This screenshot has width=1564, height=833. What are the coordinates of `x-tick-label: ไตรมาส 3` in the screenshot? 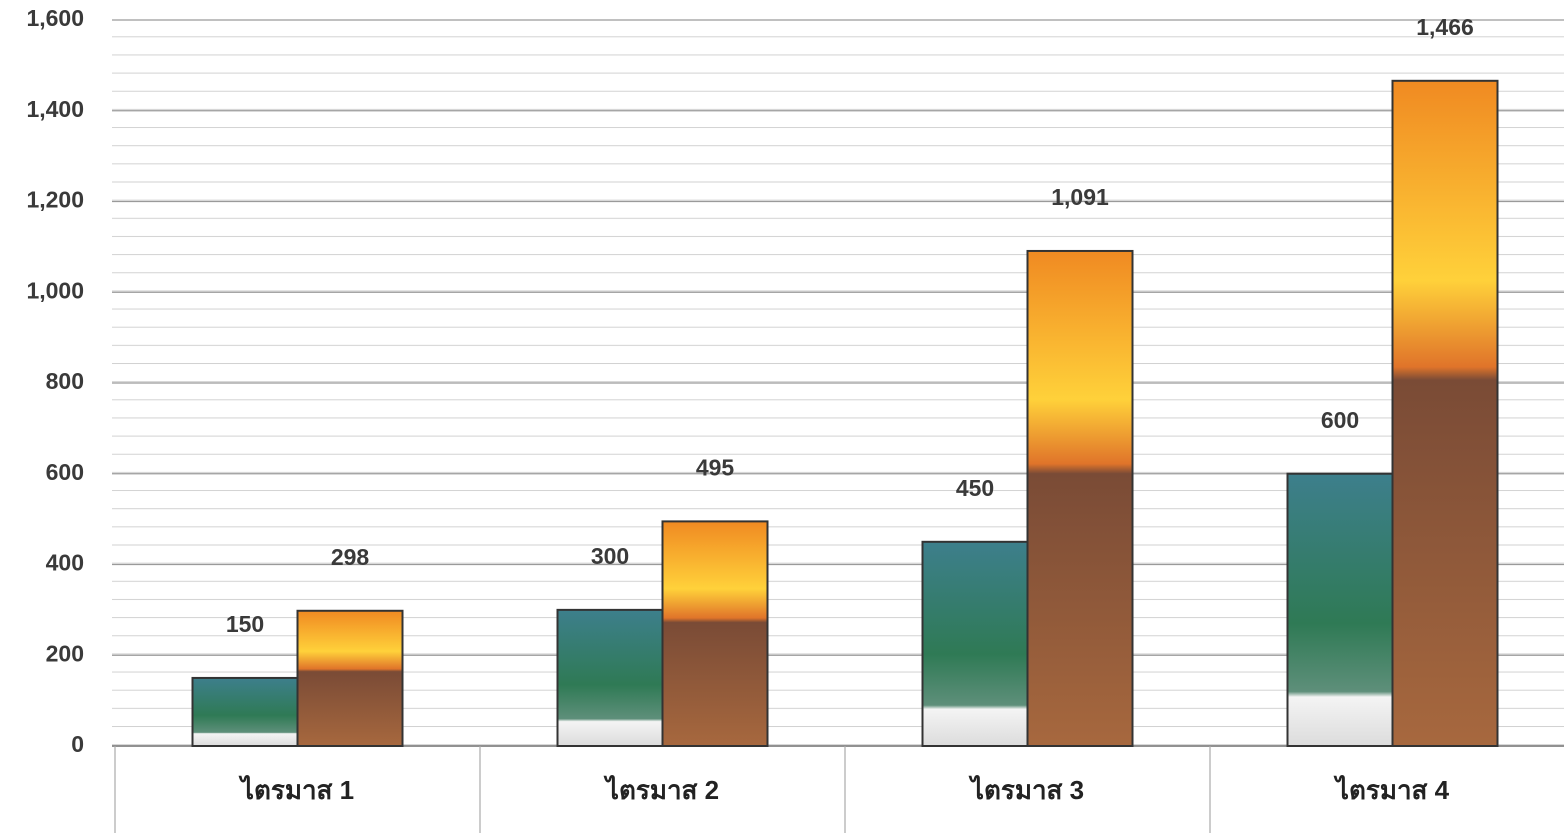 It's located at (1026, 789).